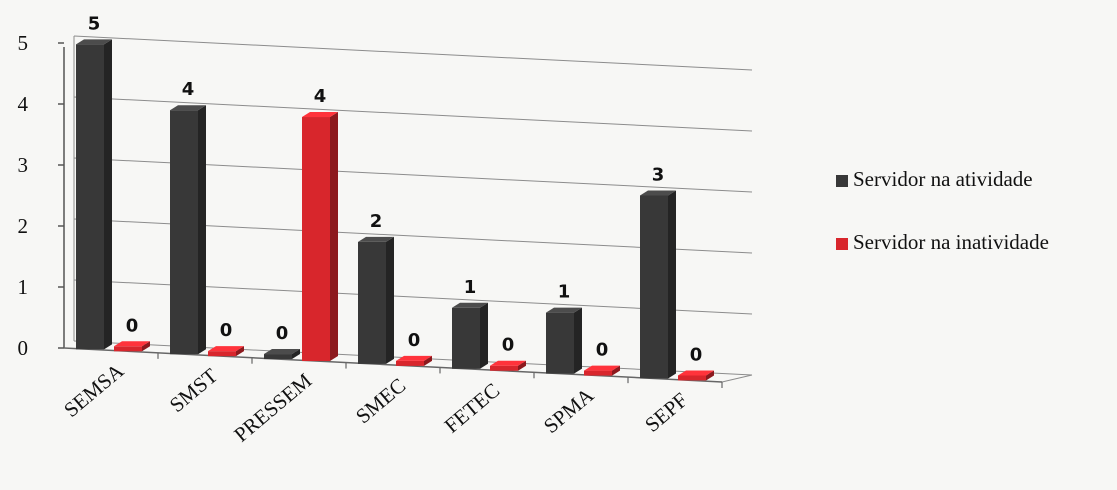  I want to click on bar-fetec-inatividade, so click(508, 365).